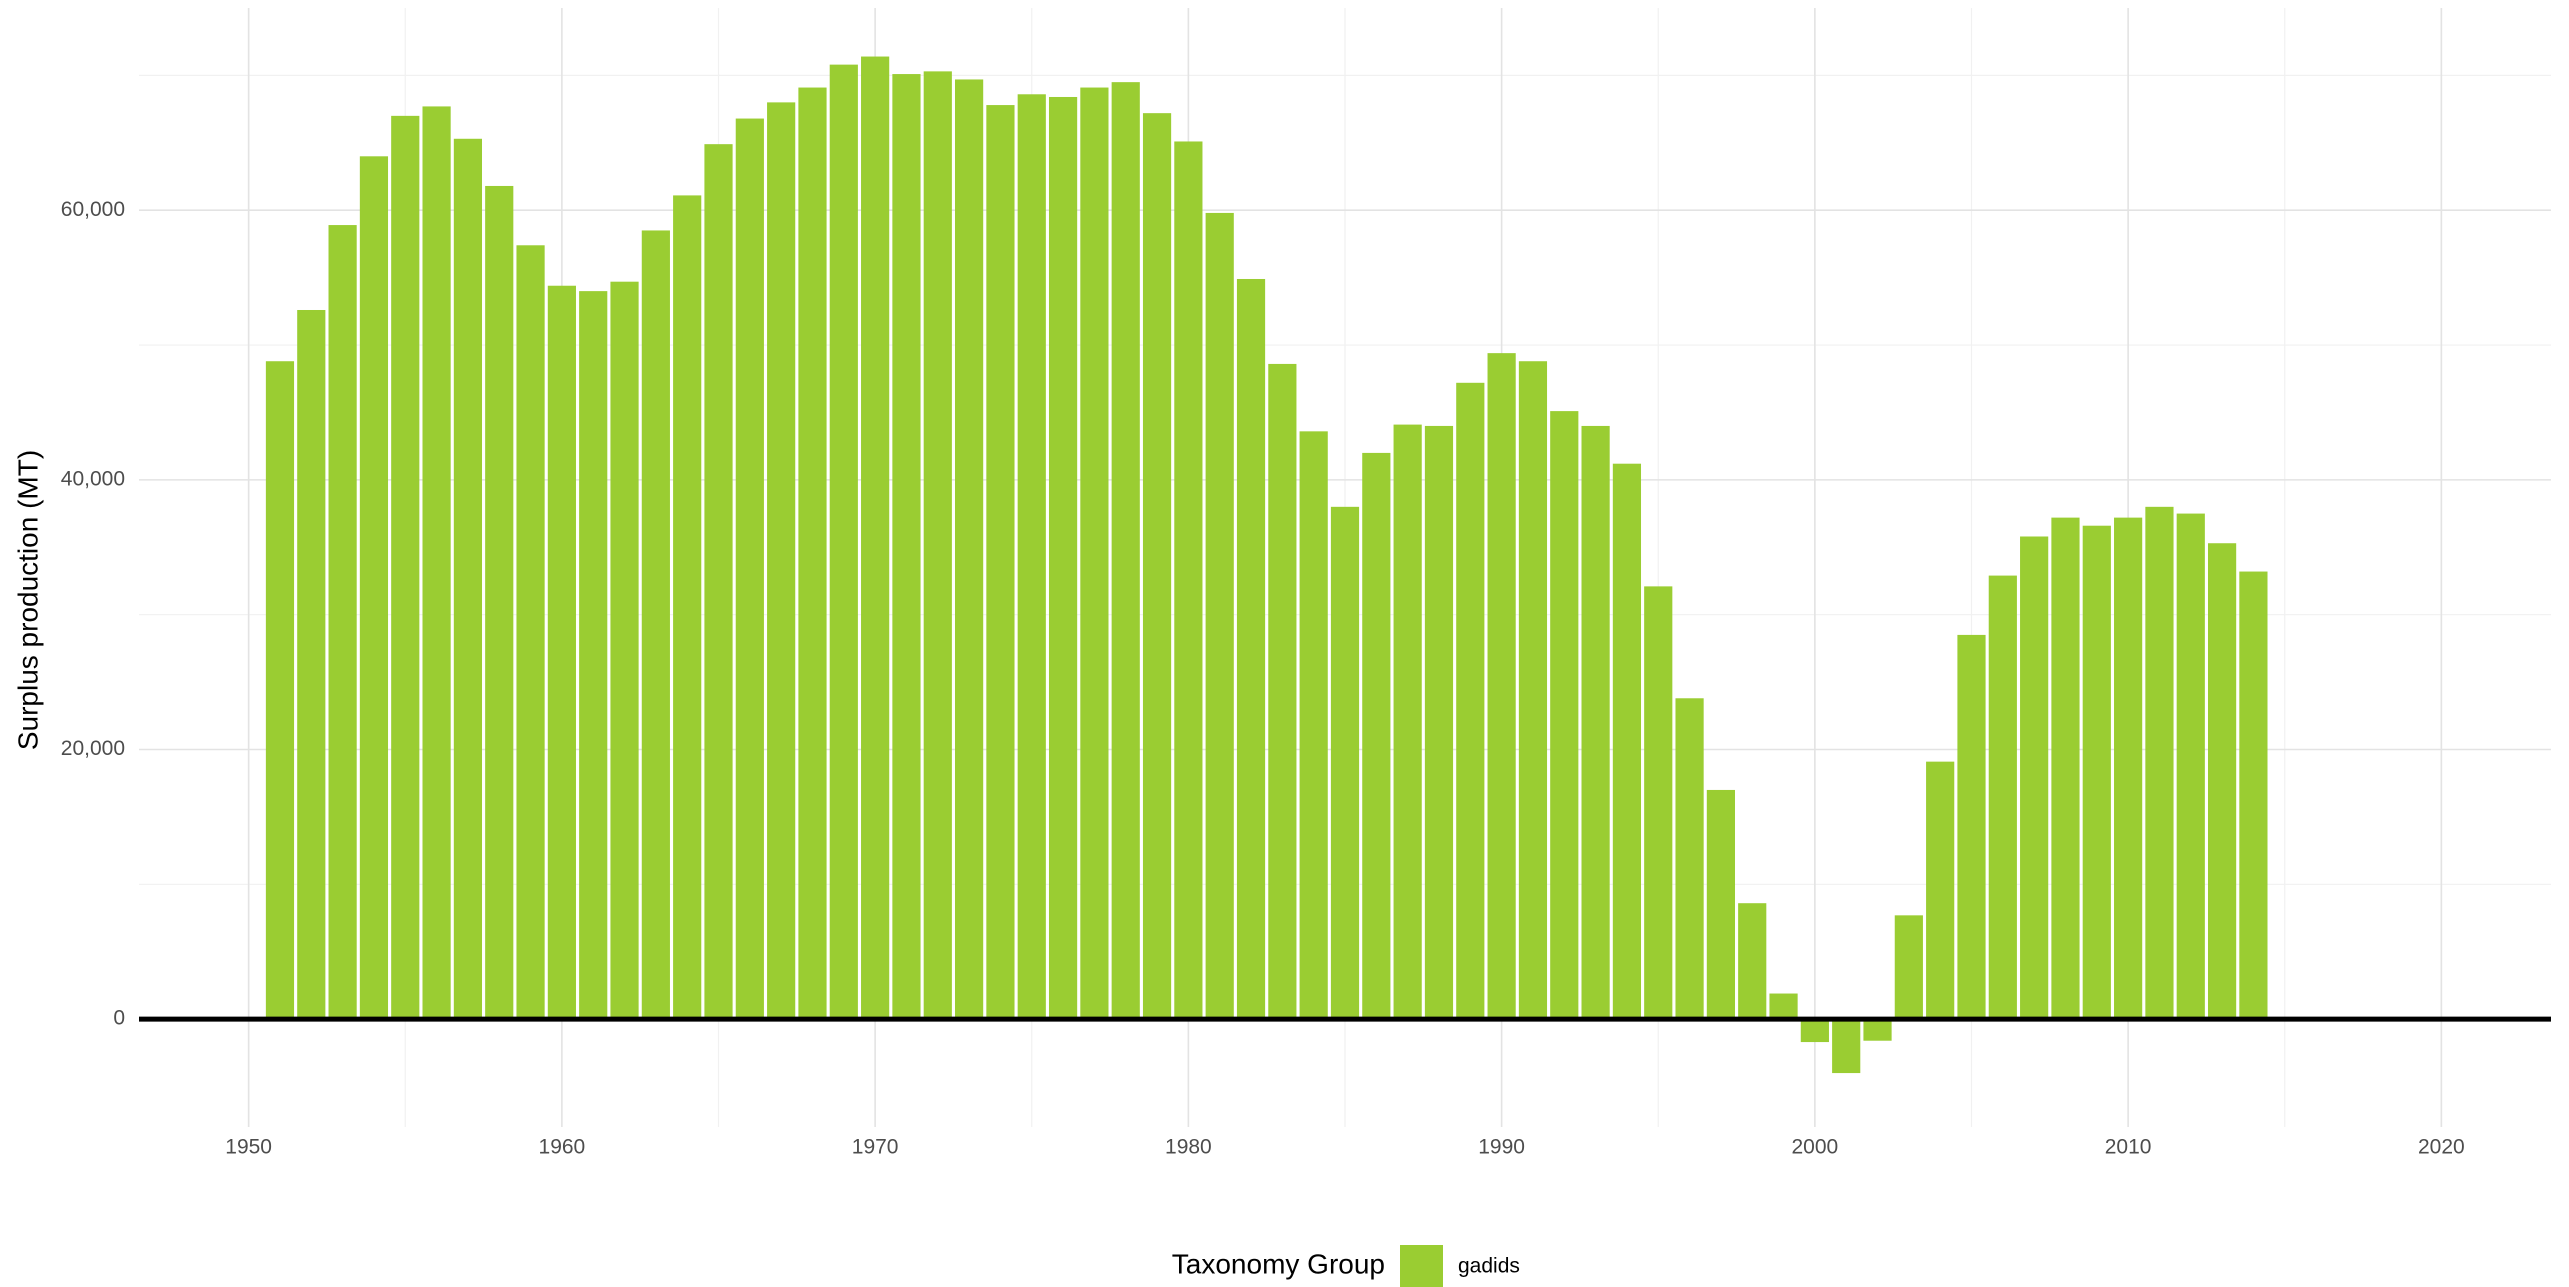 The height and width of the screenshot is (1287, 2569). Describe the element at coordinates (27, 600) in the screenshot. I see `y-axis-title: Surplus production (MT)` at that location.